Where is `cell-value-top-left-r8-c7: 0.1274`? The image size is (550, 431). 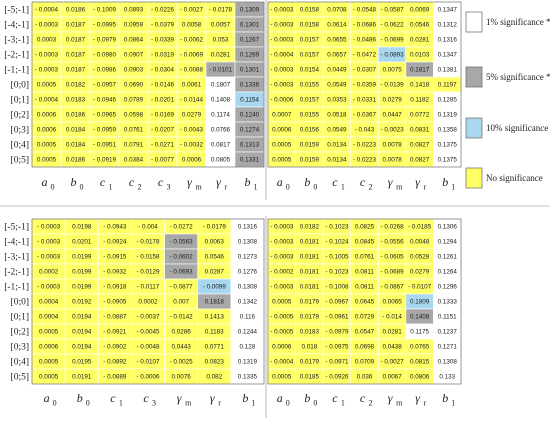
cell-value-top-left-r8-c7: 0.1274 is located at coordinates (250, 130).